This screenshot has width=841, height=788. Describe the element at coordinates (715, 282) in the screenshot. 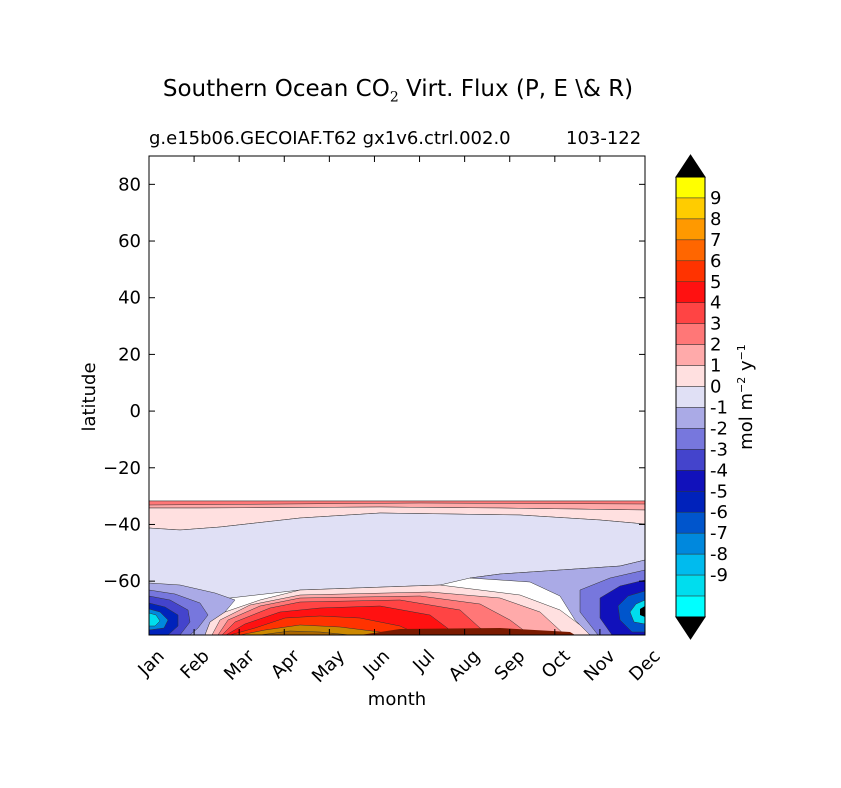

I see `colorbar-tick-label: 5` at that location.